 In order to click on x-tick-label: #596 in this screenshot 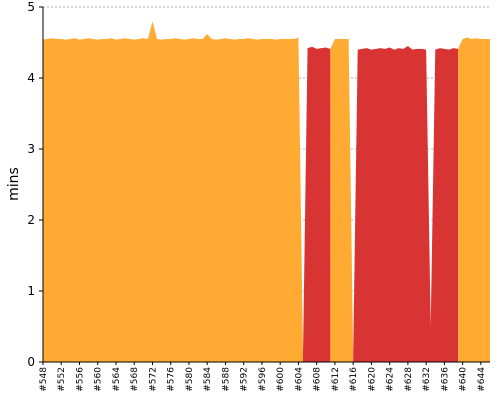, I will do `click(263, 379)`.